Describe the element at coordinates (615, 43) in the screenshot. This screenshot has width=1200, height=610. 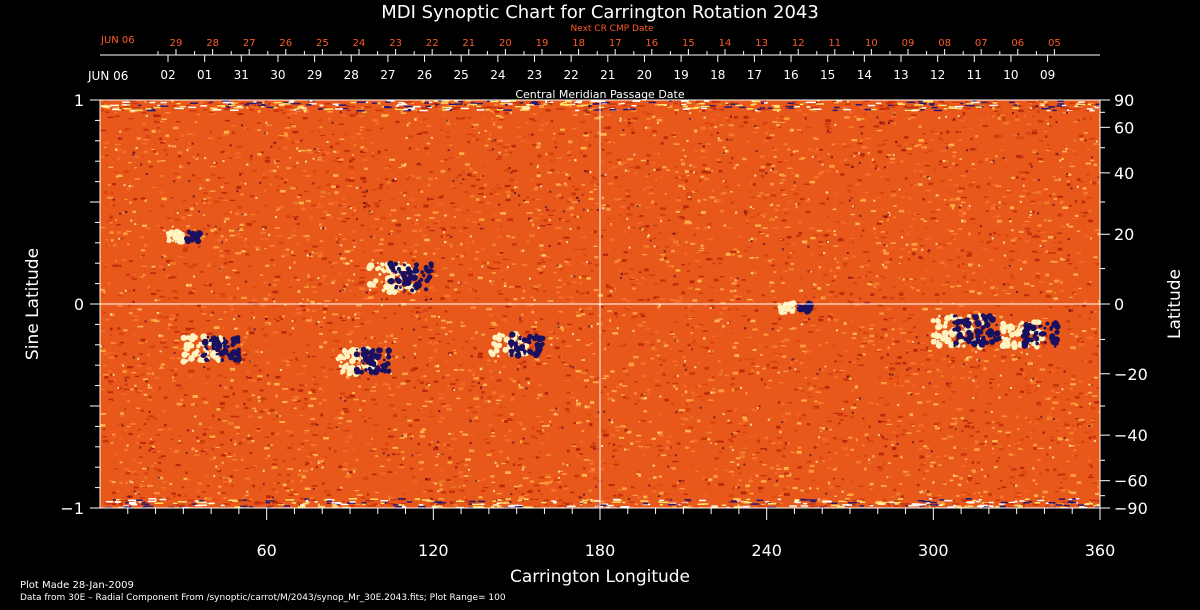
I see `top-axis-tick-label: 17` at that location.